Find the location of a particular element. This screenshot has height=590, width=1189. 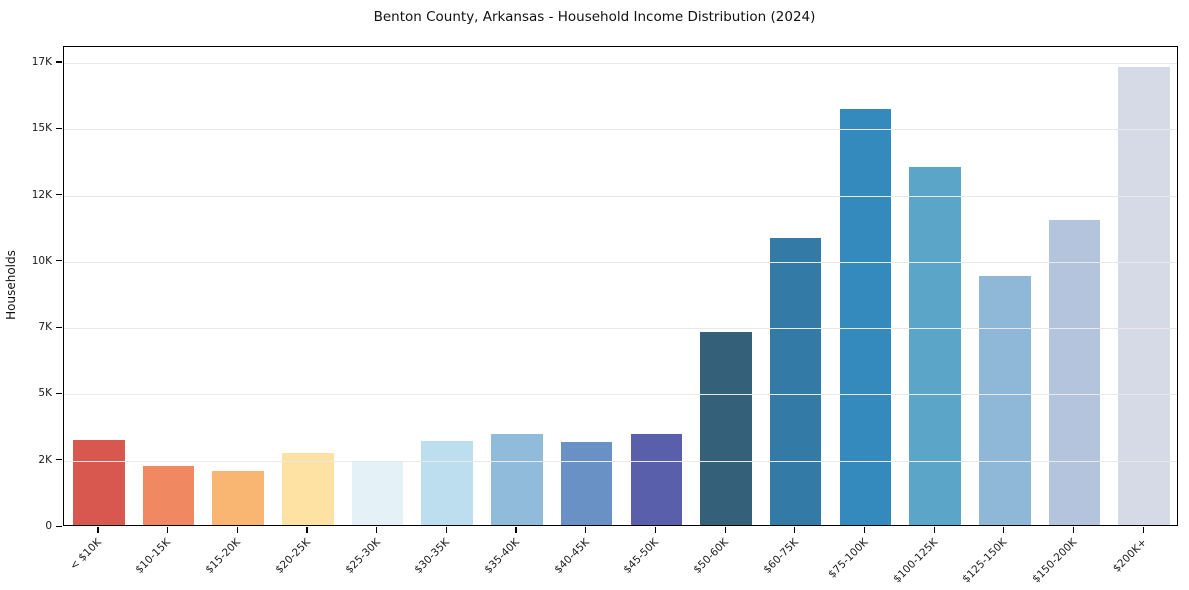

x-tick-label: $200K+ is located at coordinates (1129, 555).